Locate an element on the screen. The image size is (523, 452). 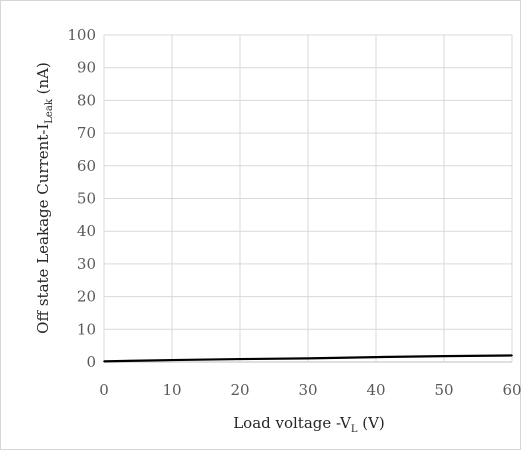
x-tick-label: 30 is located at coordinates (307, 390).